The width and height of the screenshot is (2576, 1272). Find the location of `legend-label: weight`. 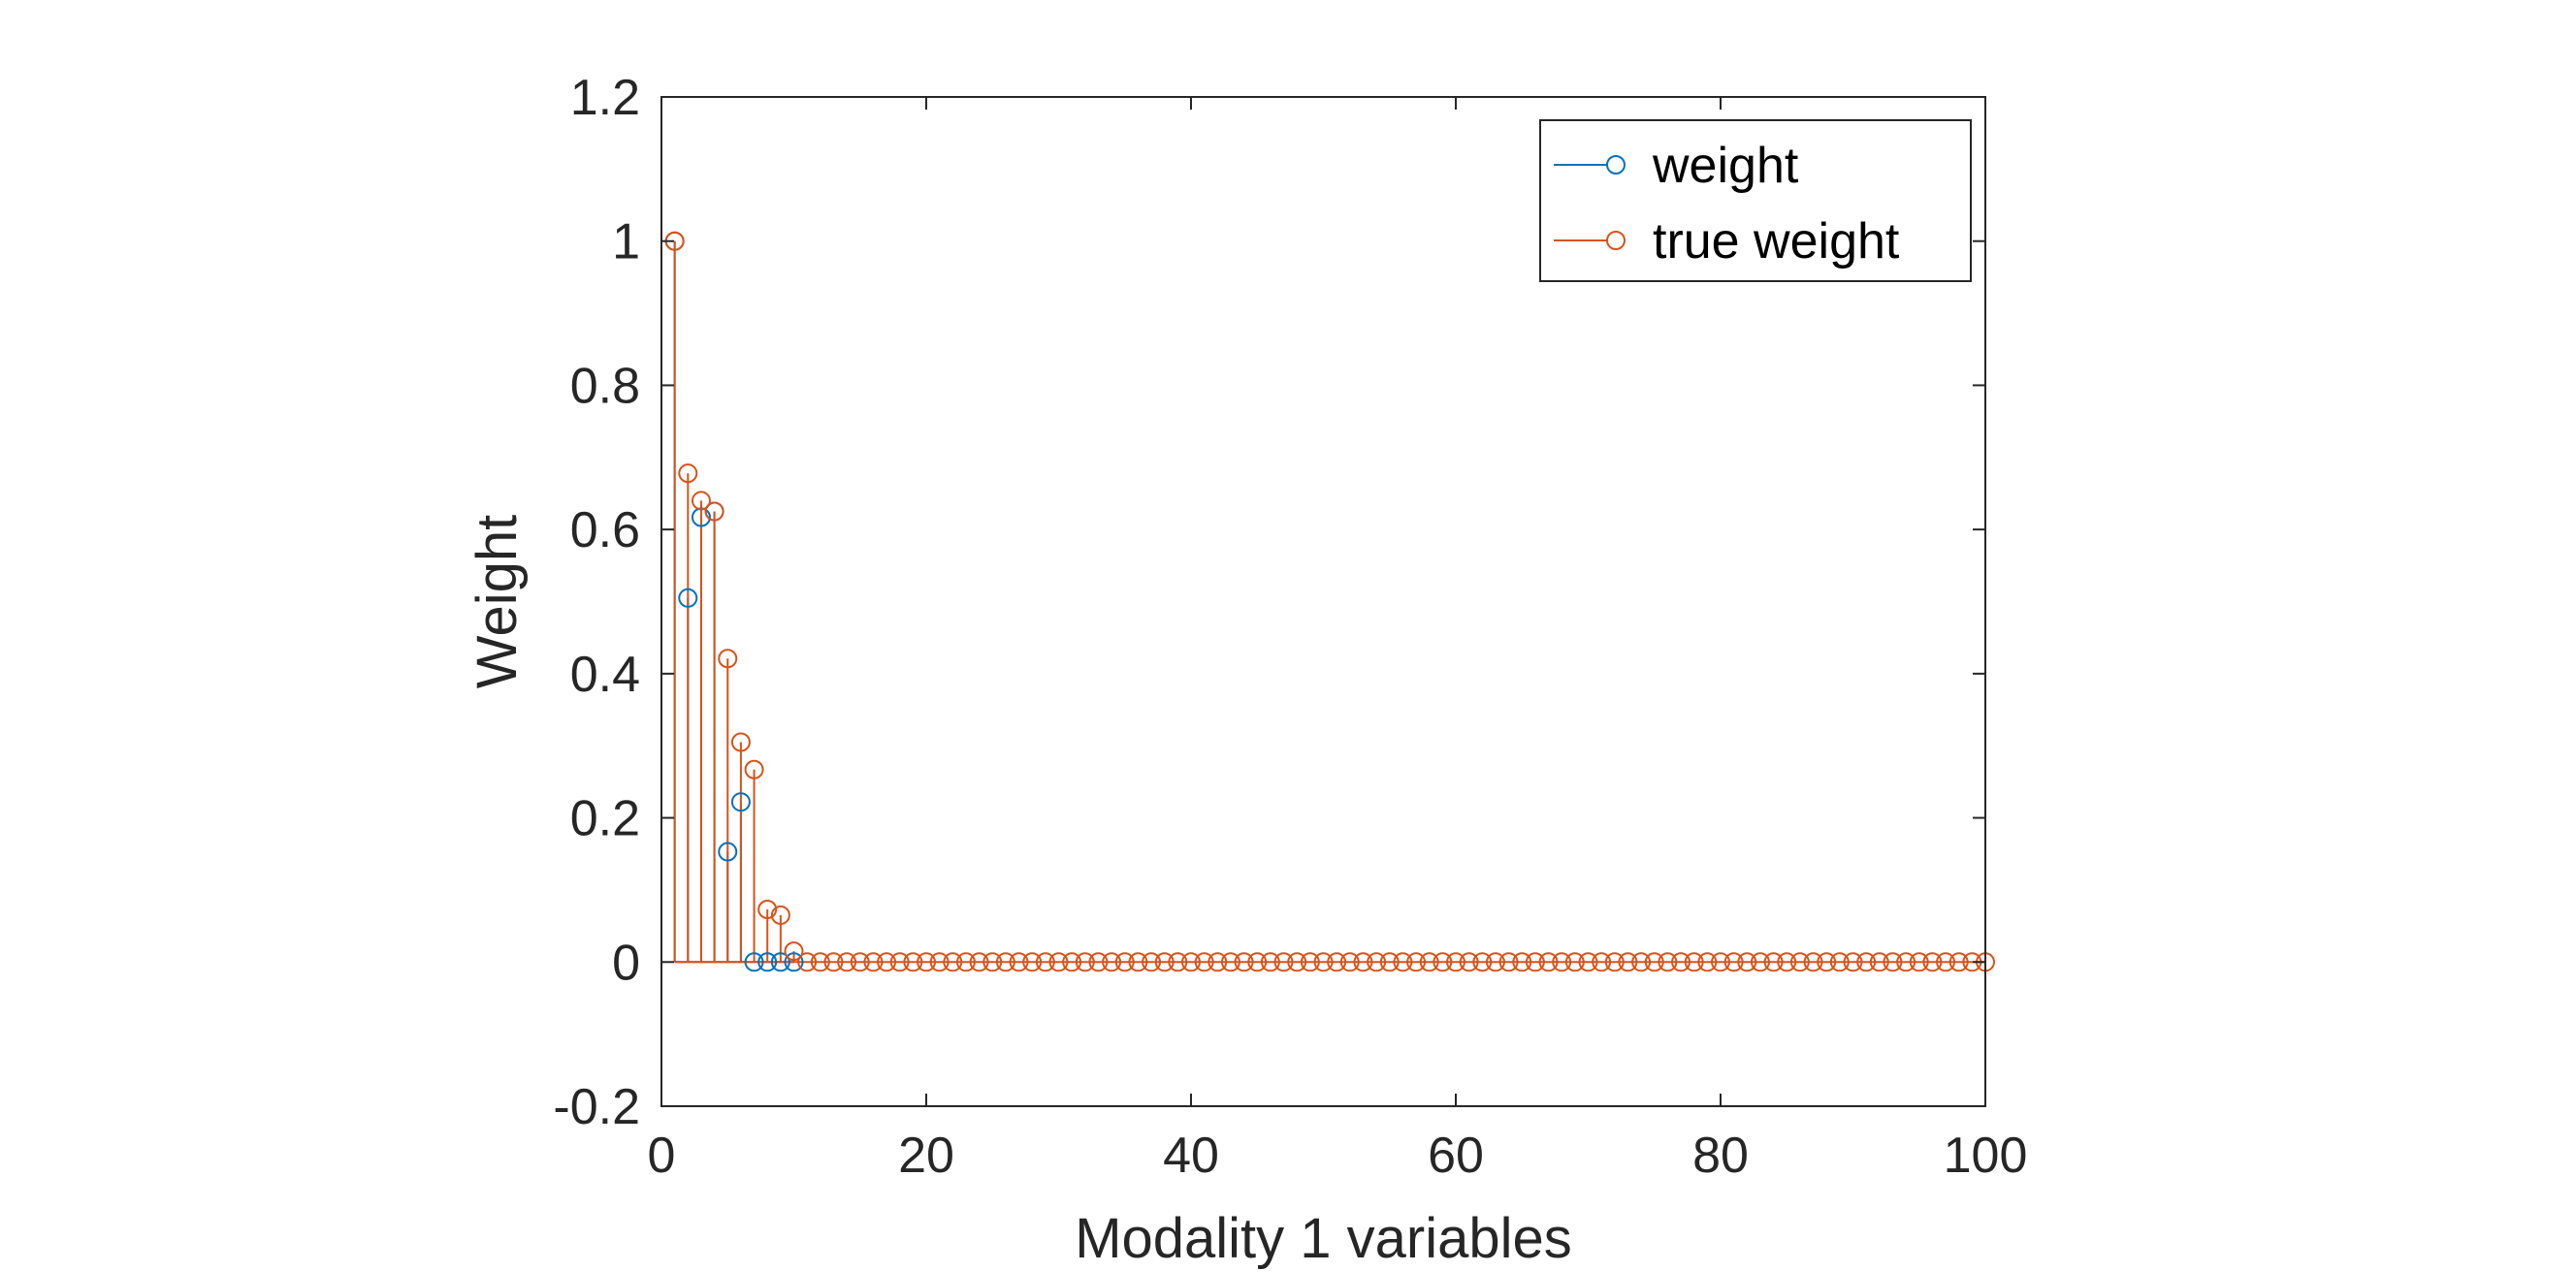

legend-label: weight is located at coordinates (1725, 166).